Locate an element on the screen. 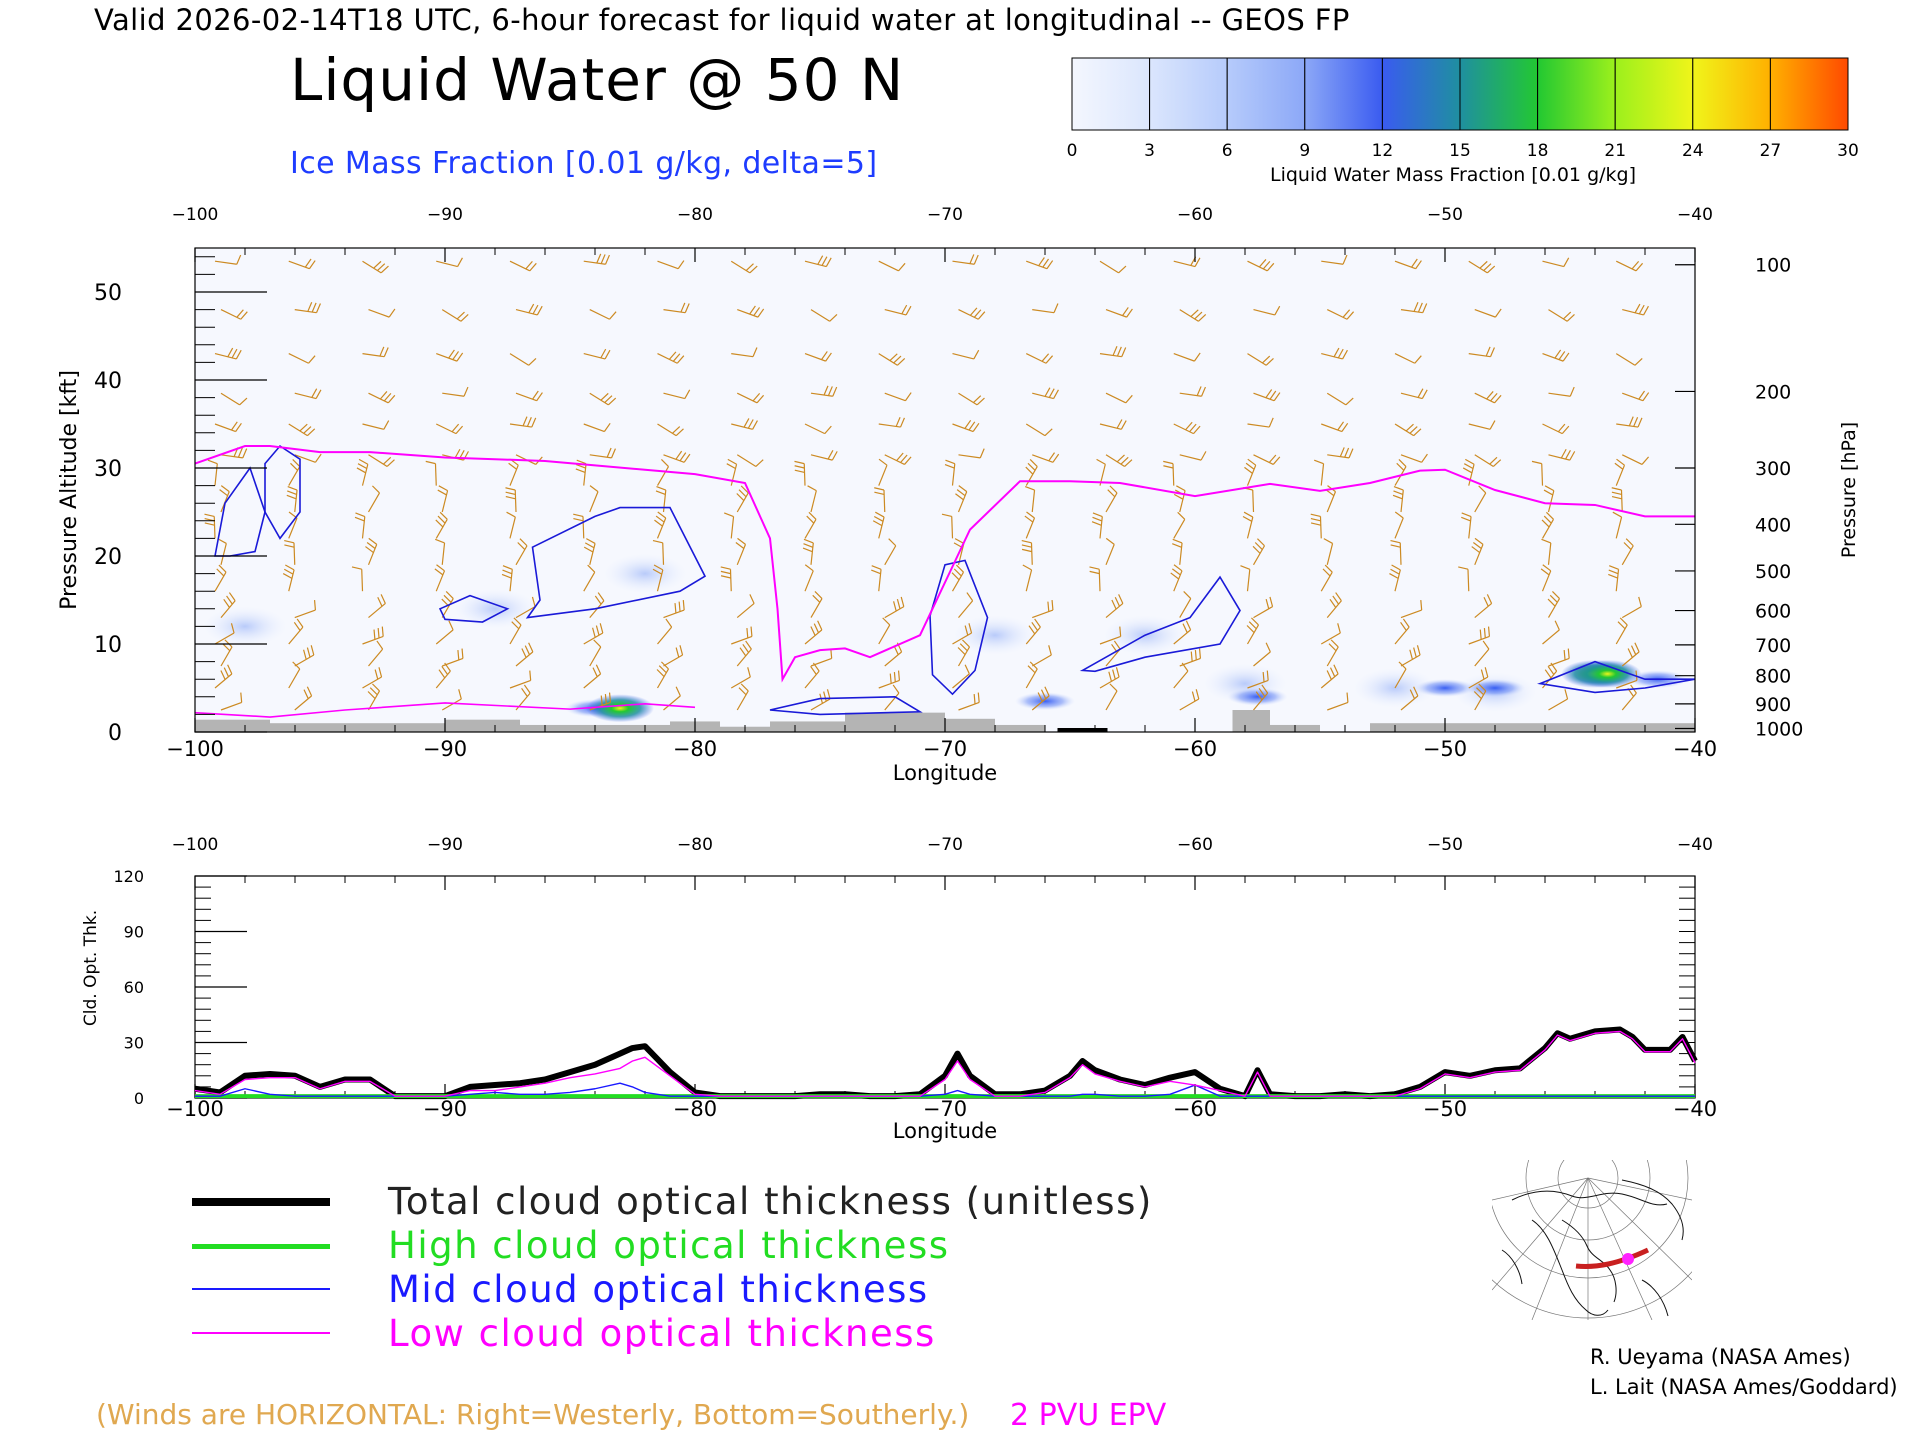 The image size is (1920, 1440). pressure-tick-label: 100 is located at coordinates (1773, 266).